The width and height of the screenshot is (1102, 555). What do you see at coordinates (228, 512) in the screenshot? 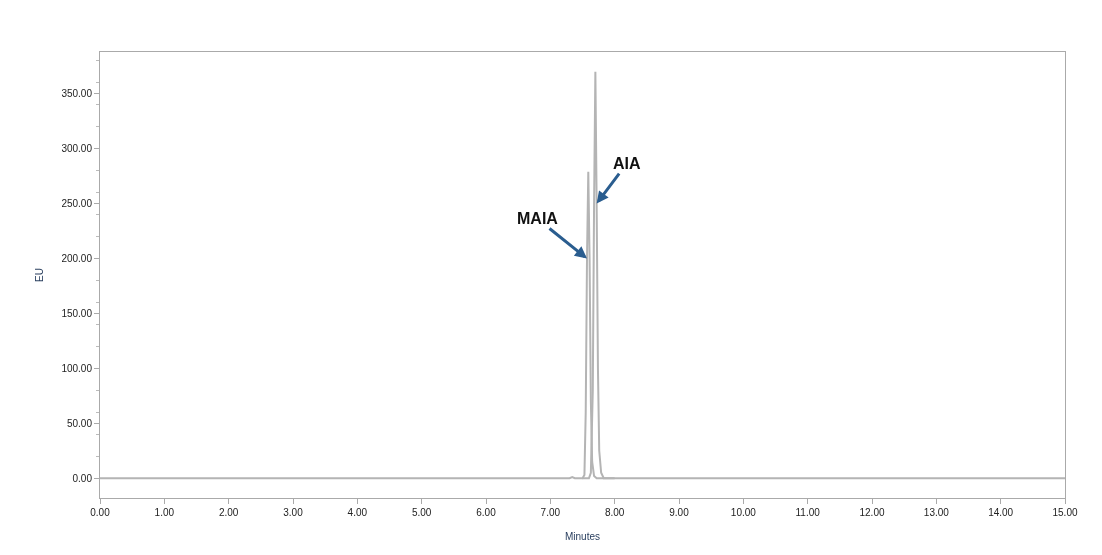
I see `x-tick-label: 2.00` at bounding box center [228, 512].